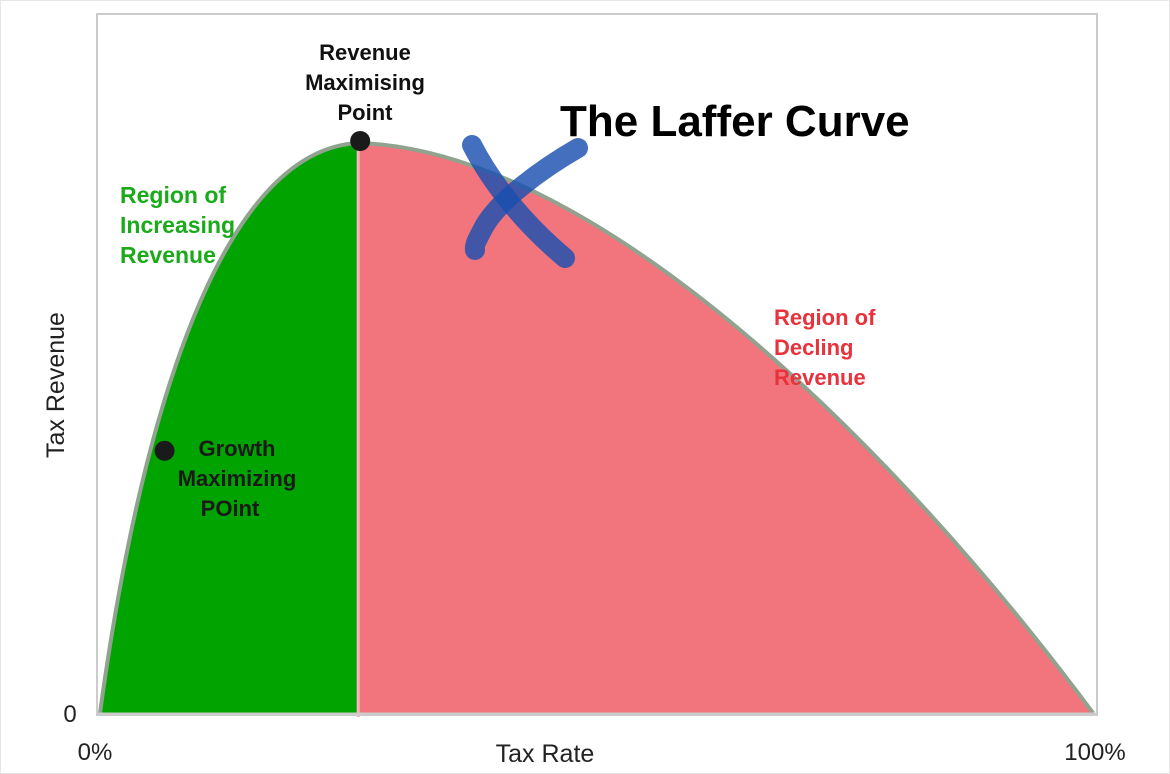 The image size is (1170, 774). Describe the element at coordinates (545, 754) in the screenshot. I see `x-axis-label: Tax Rate` at that location.